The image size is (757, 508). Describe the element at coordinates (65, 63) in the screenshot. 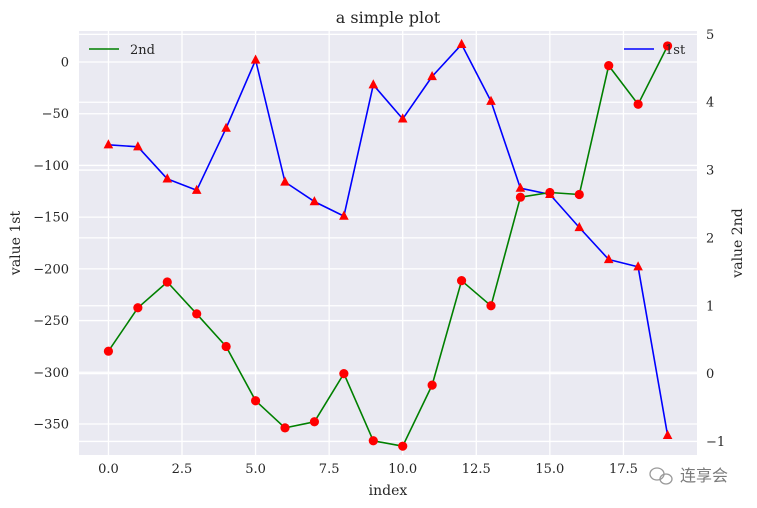

I see `y-tick-label-left: 0` at that location.